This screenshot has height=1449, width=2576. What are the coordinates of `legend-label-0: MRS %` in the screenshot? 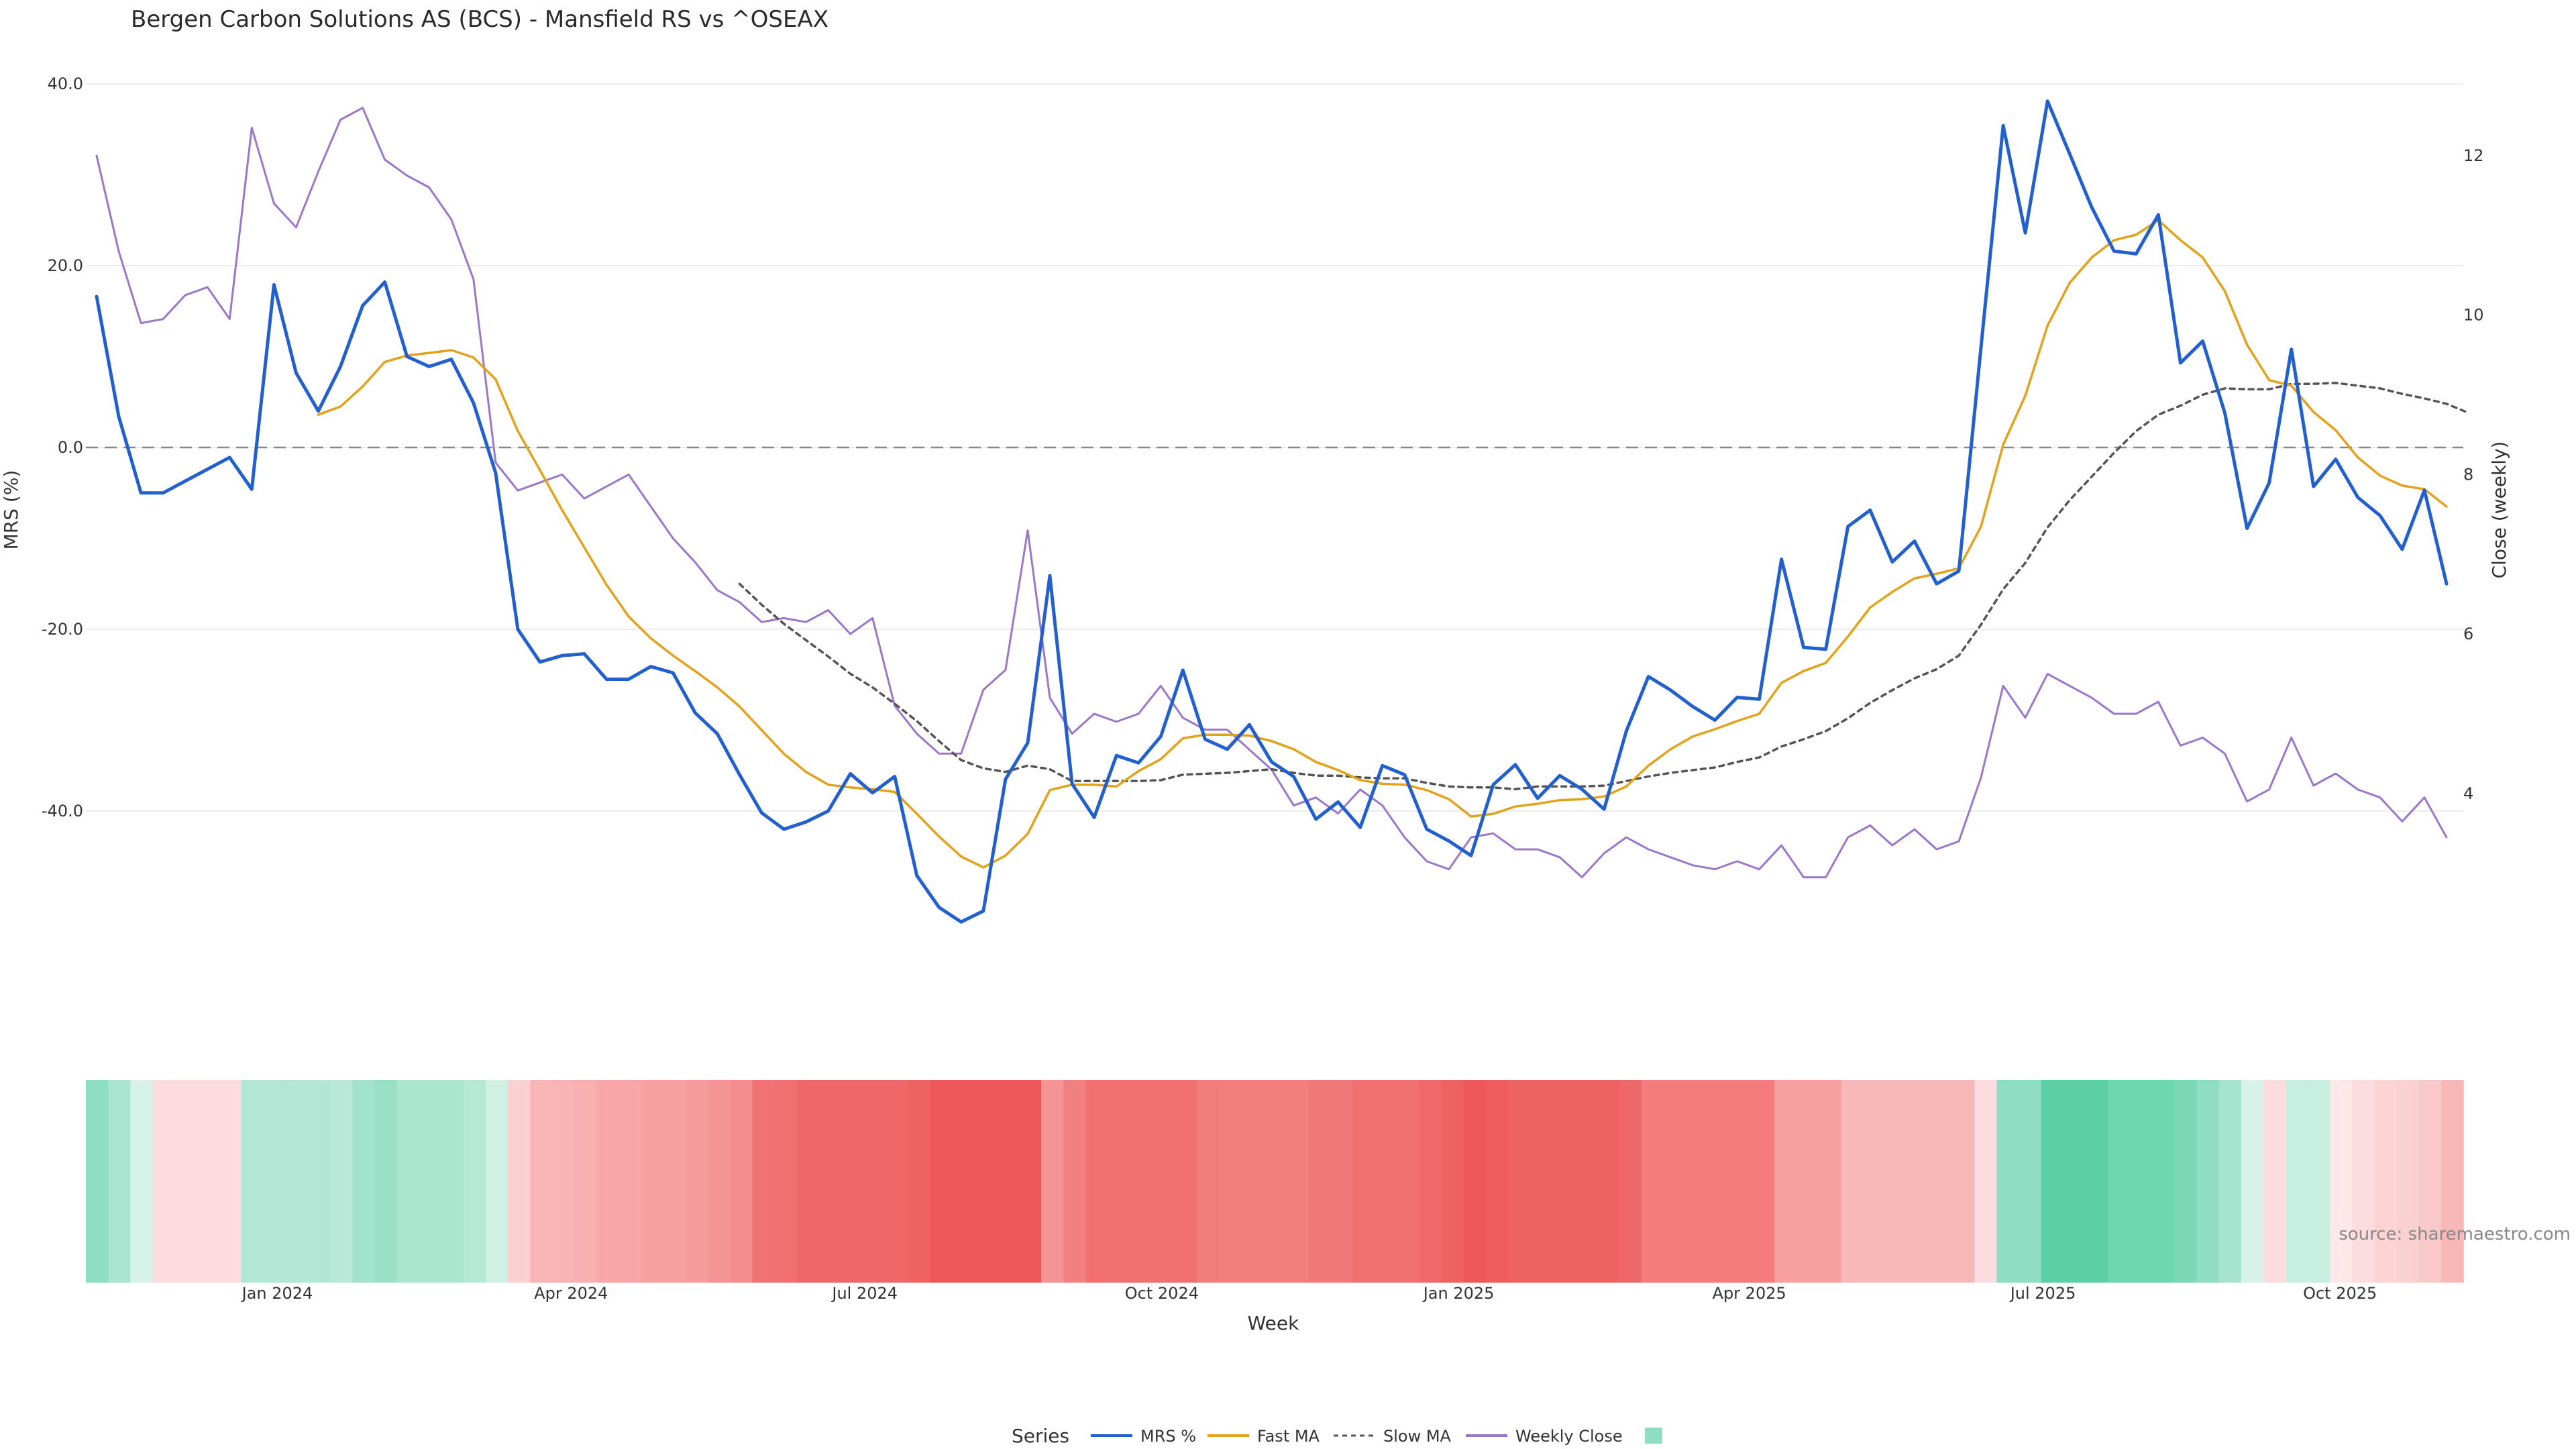 It's located at (1168, 1436).